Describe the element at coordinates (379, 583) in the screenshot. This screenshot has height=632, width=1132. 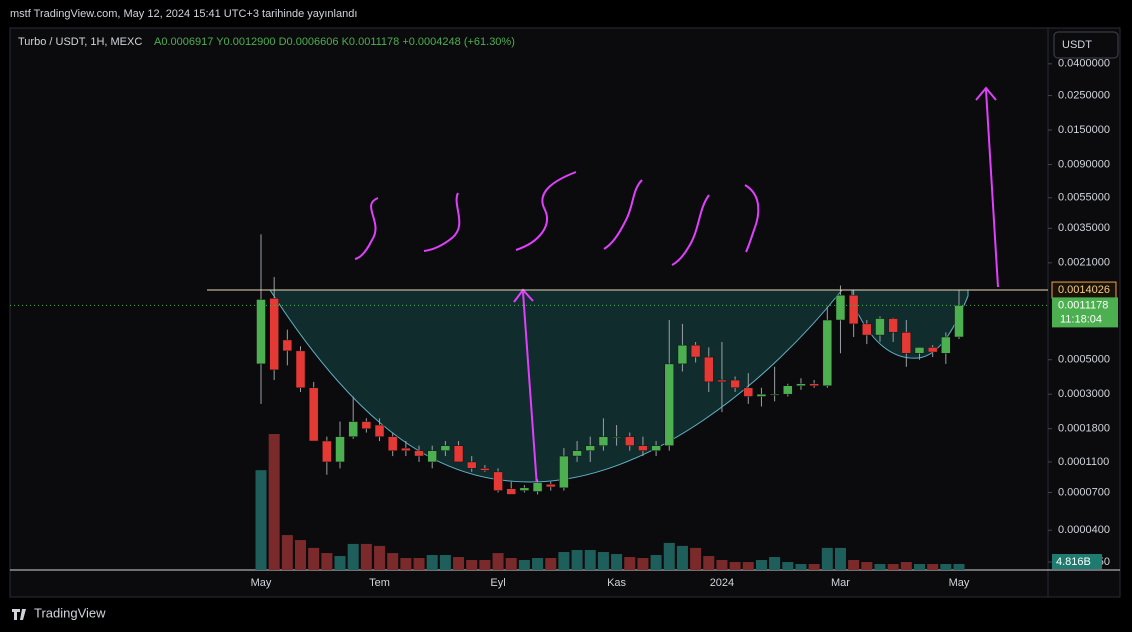
I see `x-tick-label: Tem` at that location.